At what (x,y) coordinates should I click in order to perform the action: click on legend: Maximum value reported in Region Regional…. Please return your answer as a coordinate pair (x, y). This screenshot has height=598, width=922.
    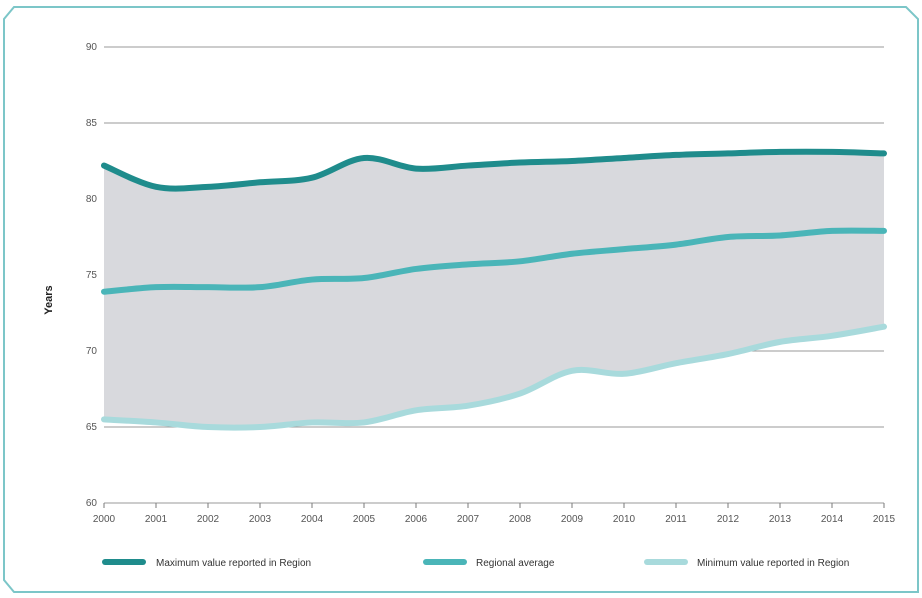
    Looking at the image, I should click on (475, 563).